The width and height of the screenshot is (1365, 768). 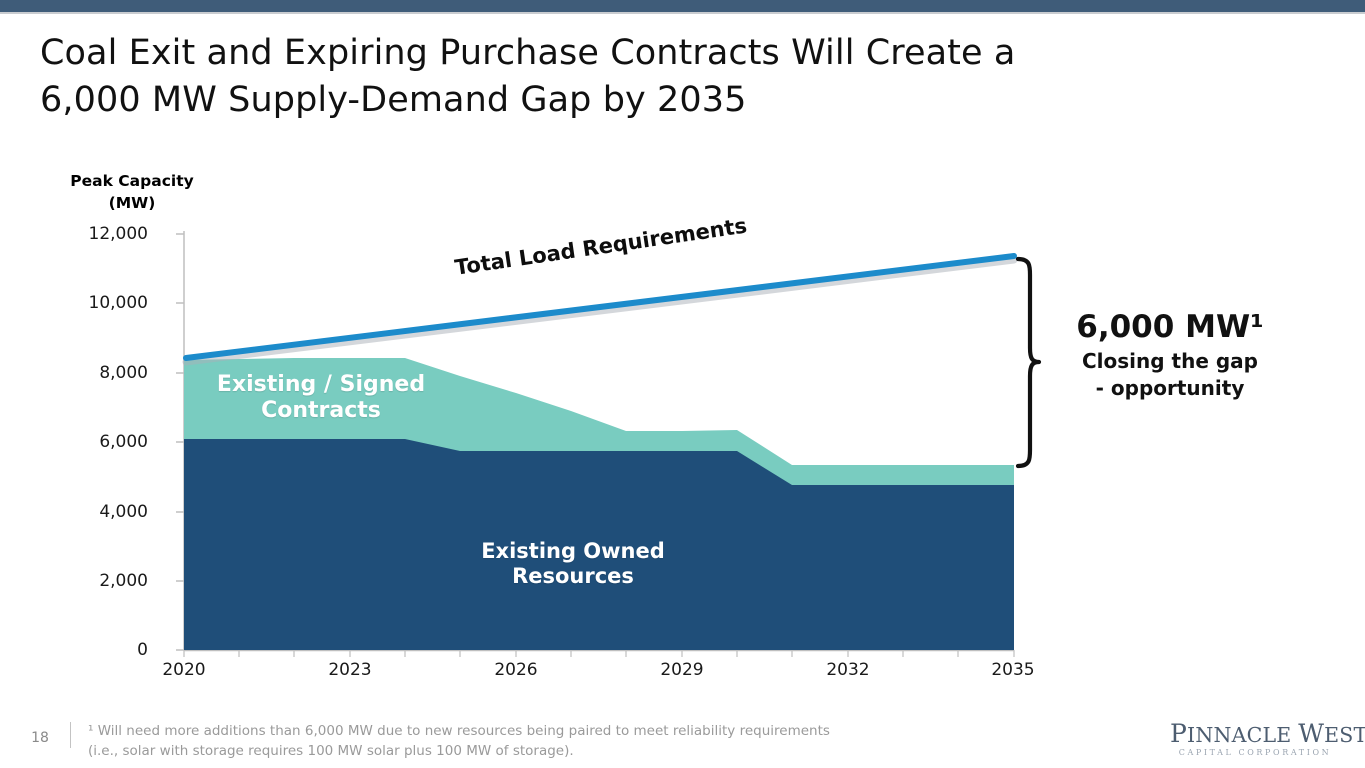 What do you see at coordinates (350, 670) in the screenshot?
I see `x-tick-label: 2023` at bounding box center [350, 670].